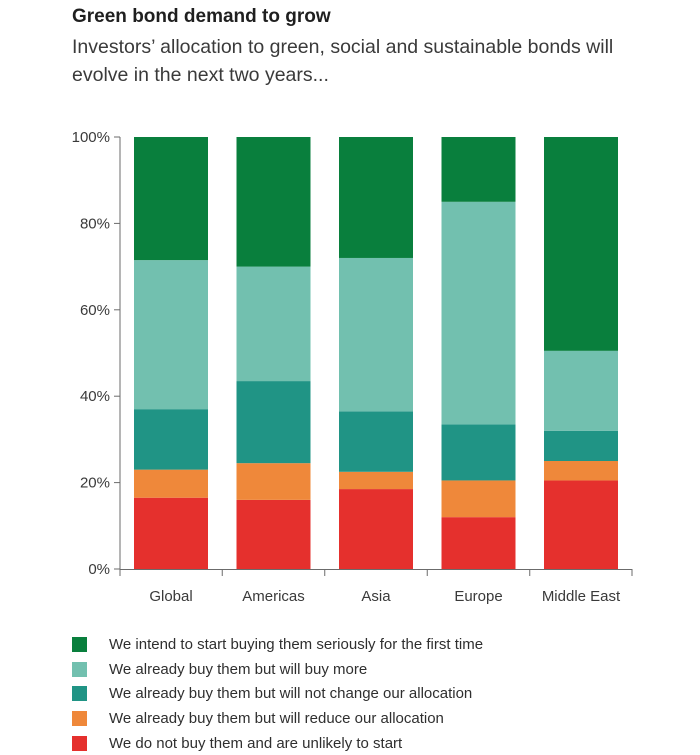 The width and height of the screenshot is (700, 755). What do you see at coordinates (95, 483) in the screenshot?
I see `y-tick-label-20: 20%` at bounding box center [95, 483].